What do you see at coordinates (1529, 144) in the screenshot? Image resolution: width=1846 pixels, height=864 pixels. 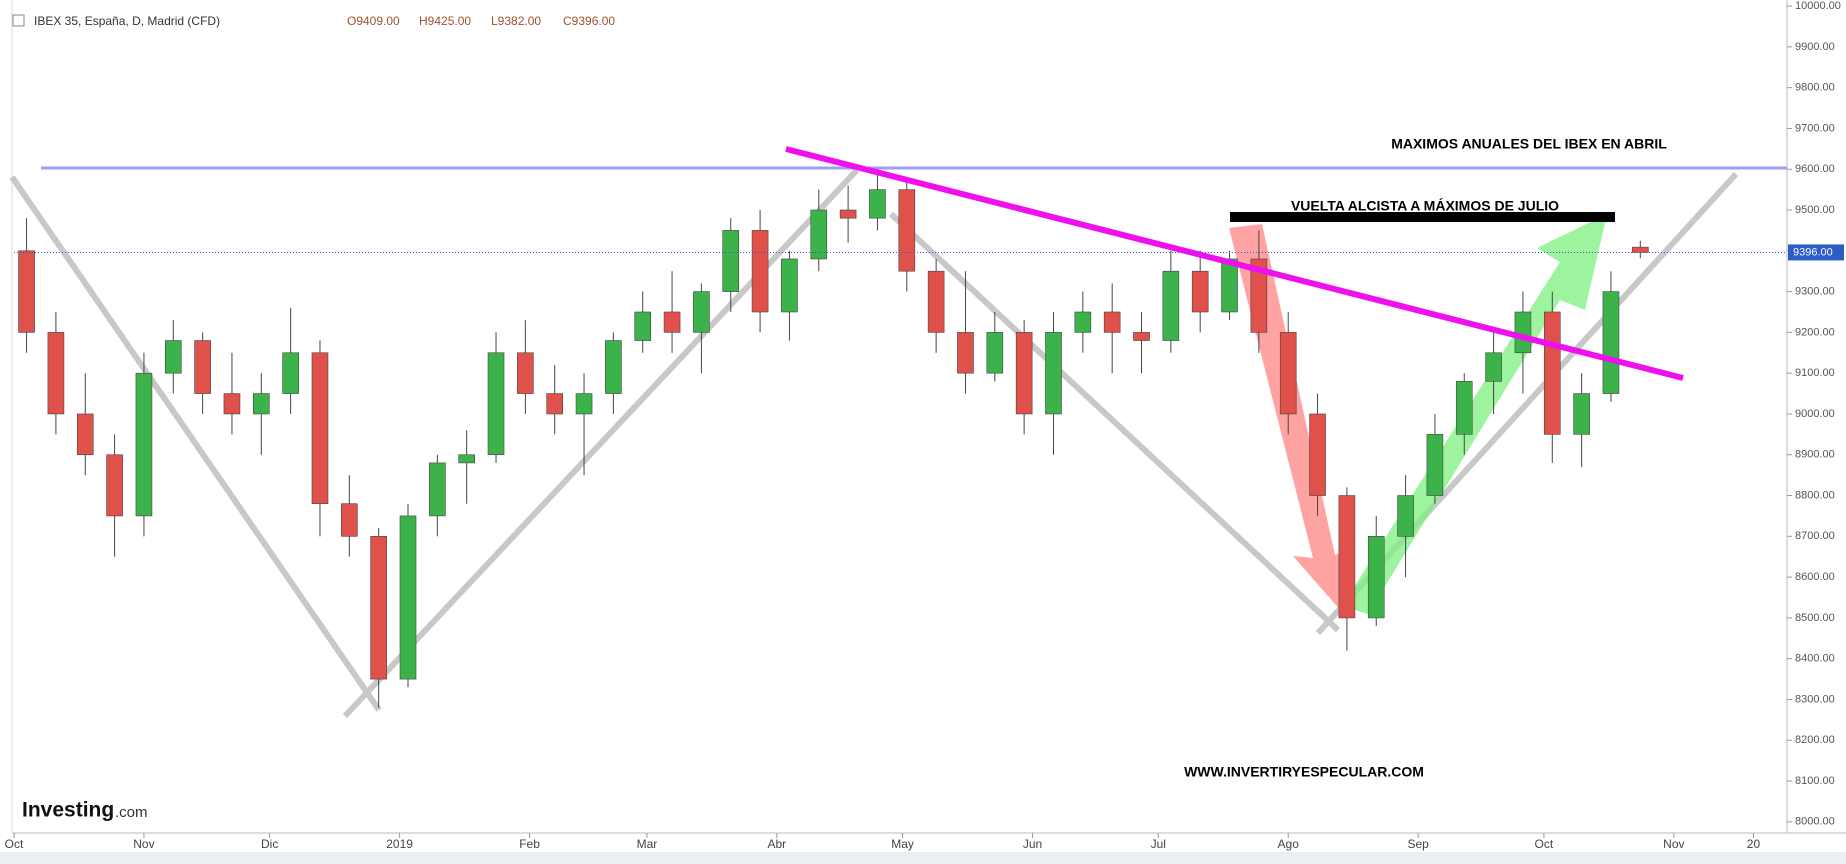 I see `annotation: MAXIMOS ANUALES DEL IBEX EN ABRIL` at bounding box center [1529, 144].